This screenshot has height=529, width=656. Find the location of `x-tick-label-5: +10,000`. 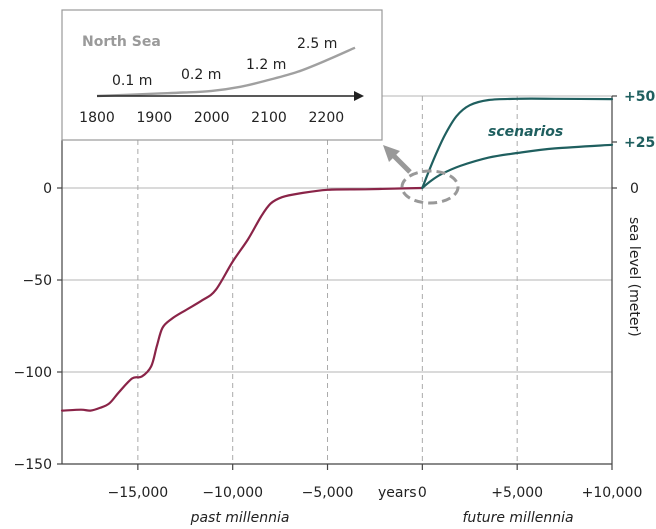

x-tick-label-5: +10,000 is located at coordinates (612, 493).